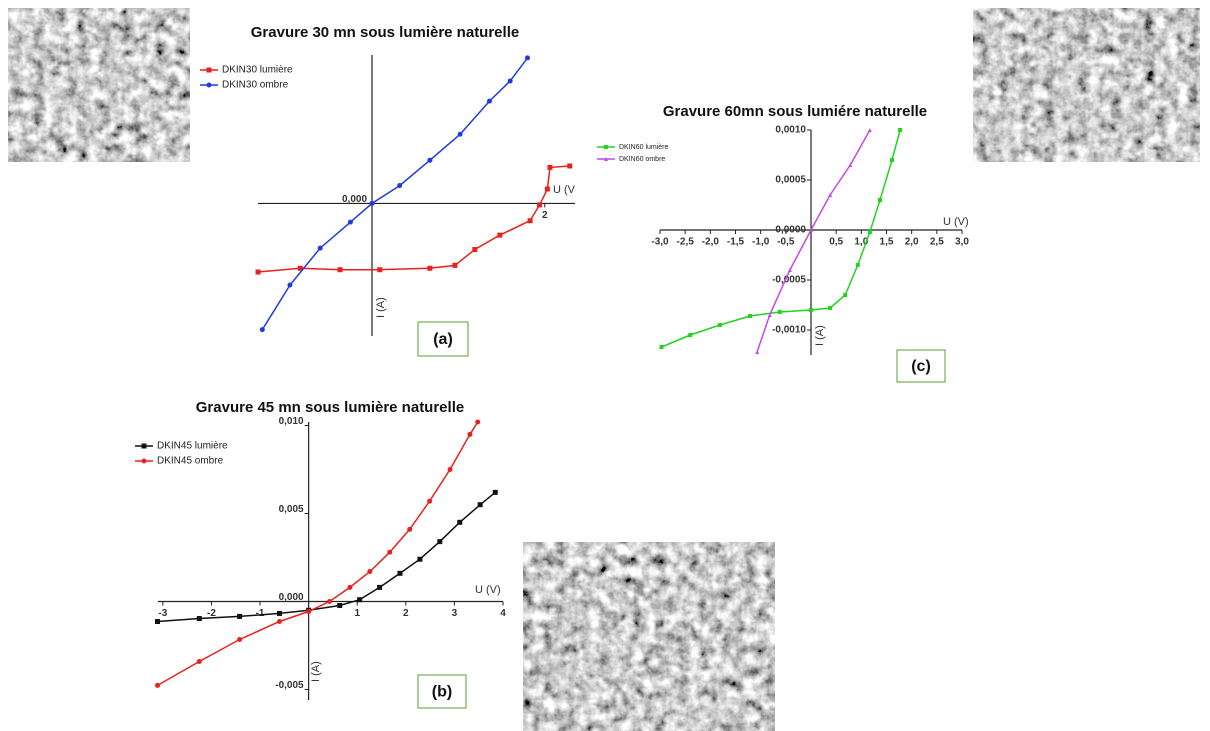 This screenshot has width=1210, height=731. What do you see at coordinates (211, 613) in the screenshot?
I see `x-tick-label: -2` at bounding box center [211, 613].